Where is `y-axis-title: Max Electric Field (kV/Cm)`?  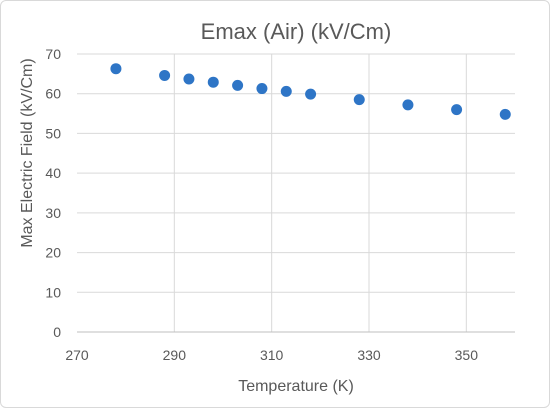
y-axis-title: Max Electric Field (kV/Cm) is located at coordinates (27, 152).